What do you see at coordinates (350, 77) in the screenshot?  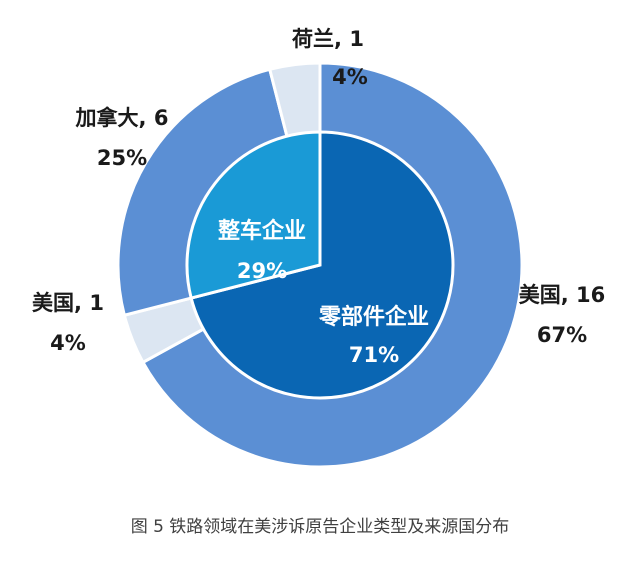 I see `outer-value-netherlands: 4%` at bounding box center [350, 77].